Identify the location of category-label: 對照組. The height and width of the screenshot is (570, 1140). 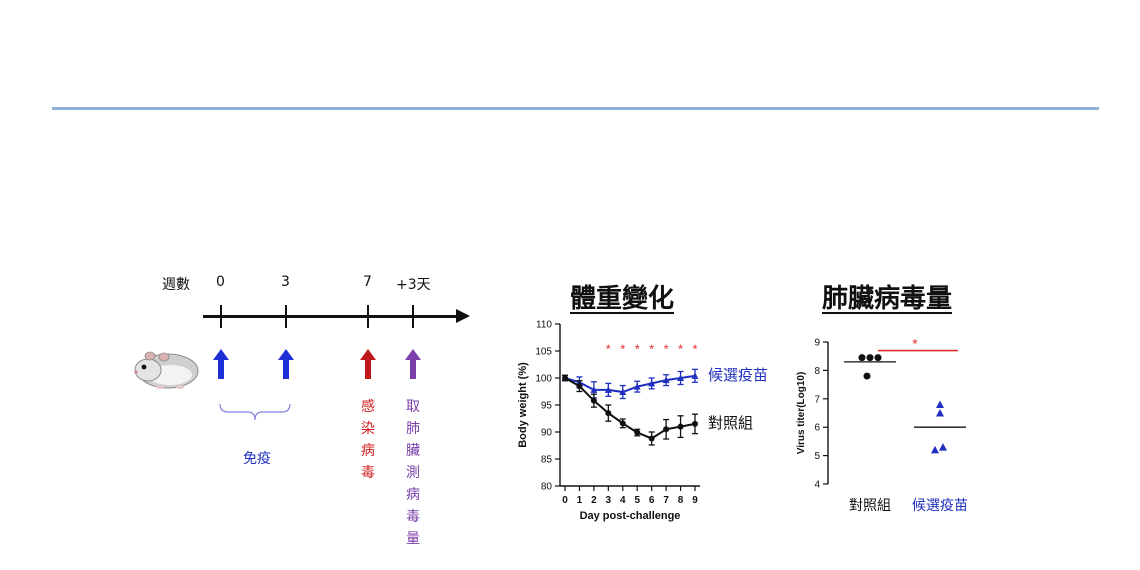
(870, 505).